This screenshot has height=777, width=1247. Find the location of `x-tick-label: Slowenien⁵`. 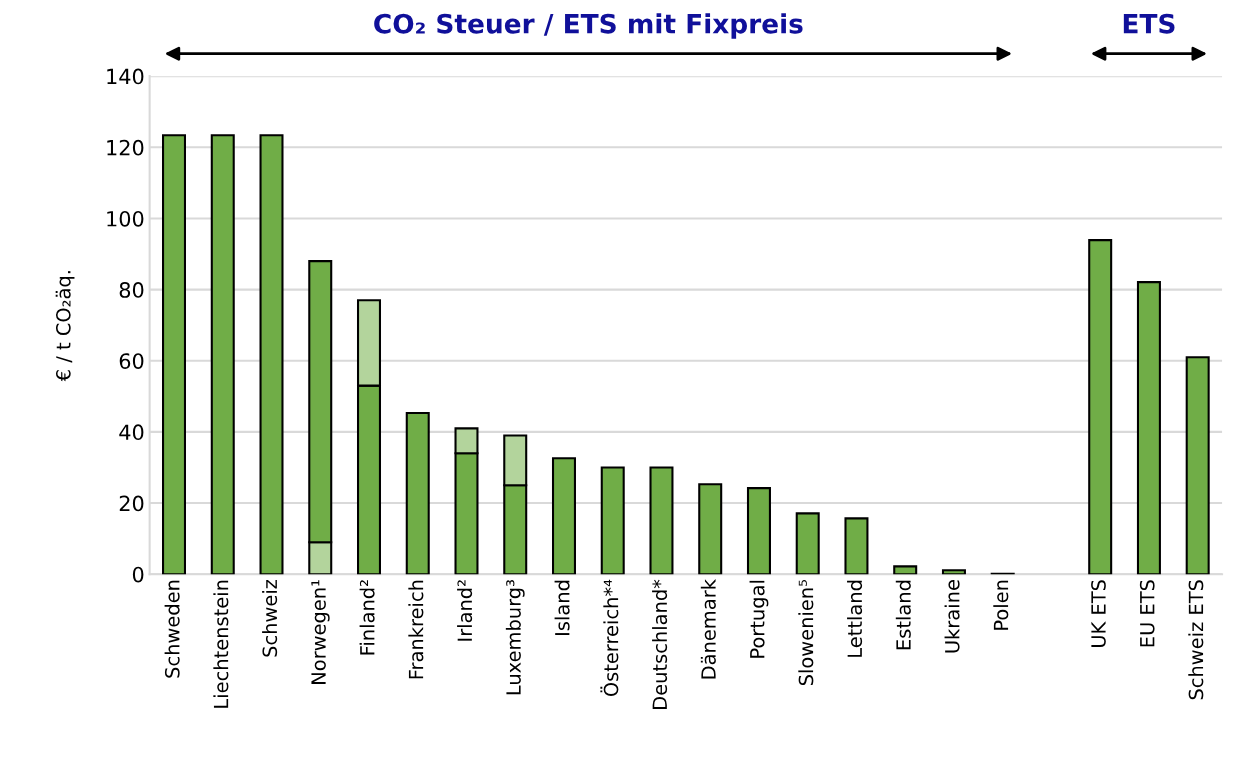

x-tick-label: Slowenien⁵ is located at coordinates (806, 633).